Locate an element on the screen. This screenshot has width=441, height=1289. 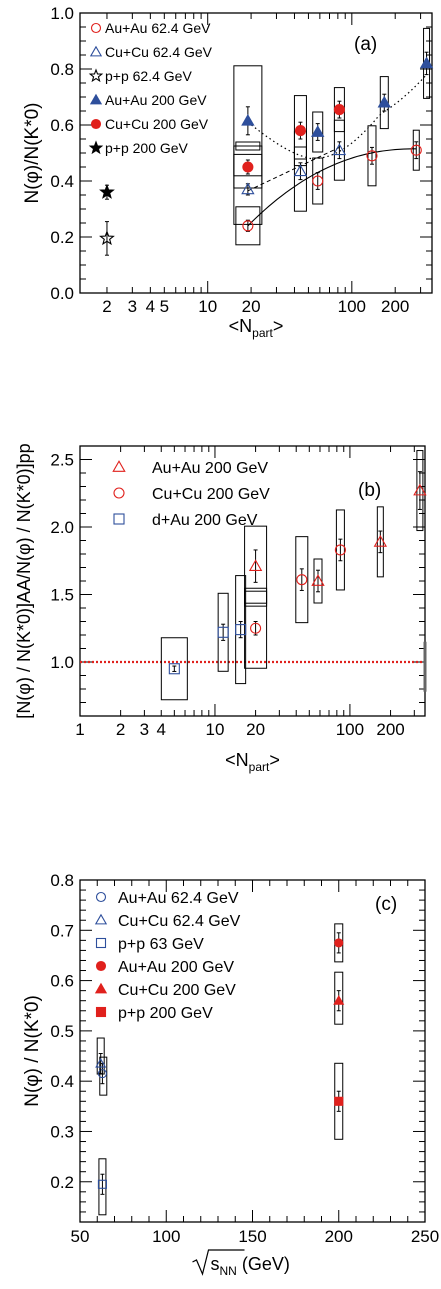
panel-label: (a) is located at coordinates (365, 44).